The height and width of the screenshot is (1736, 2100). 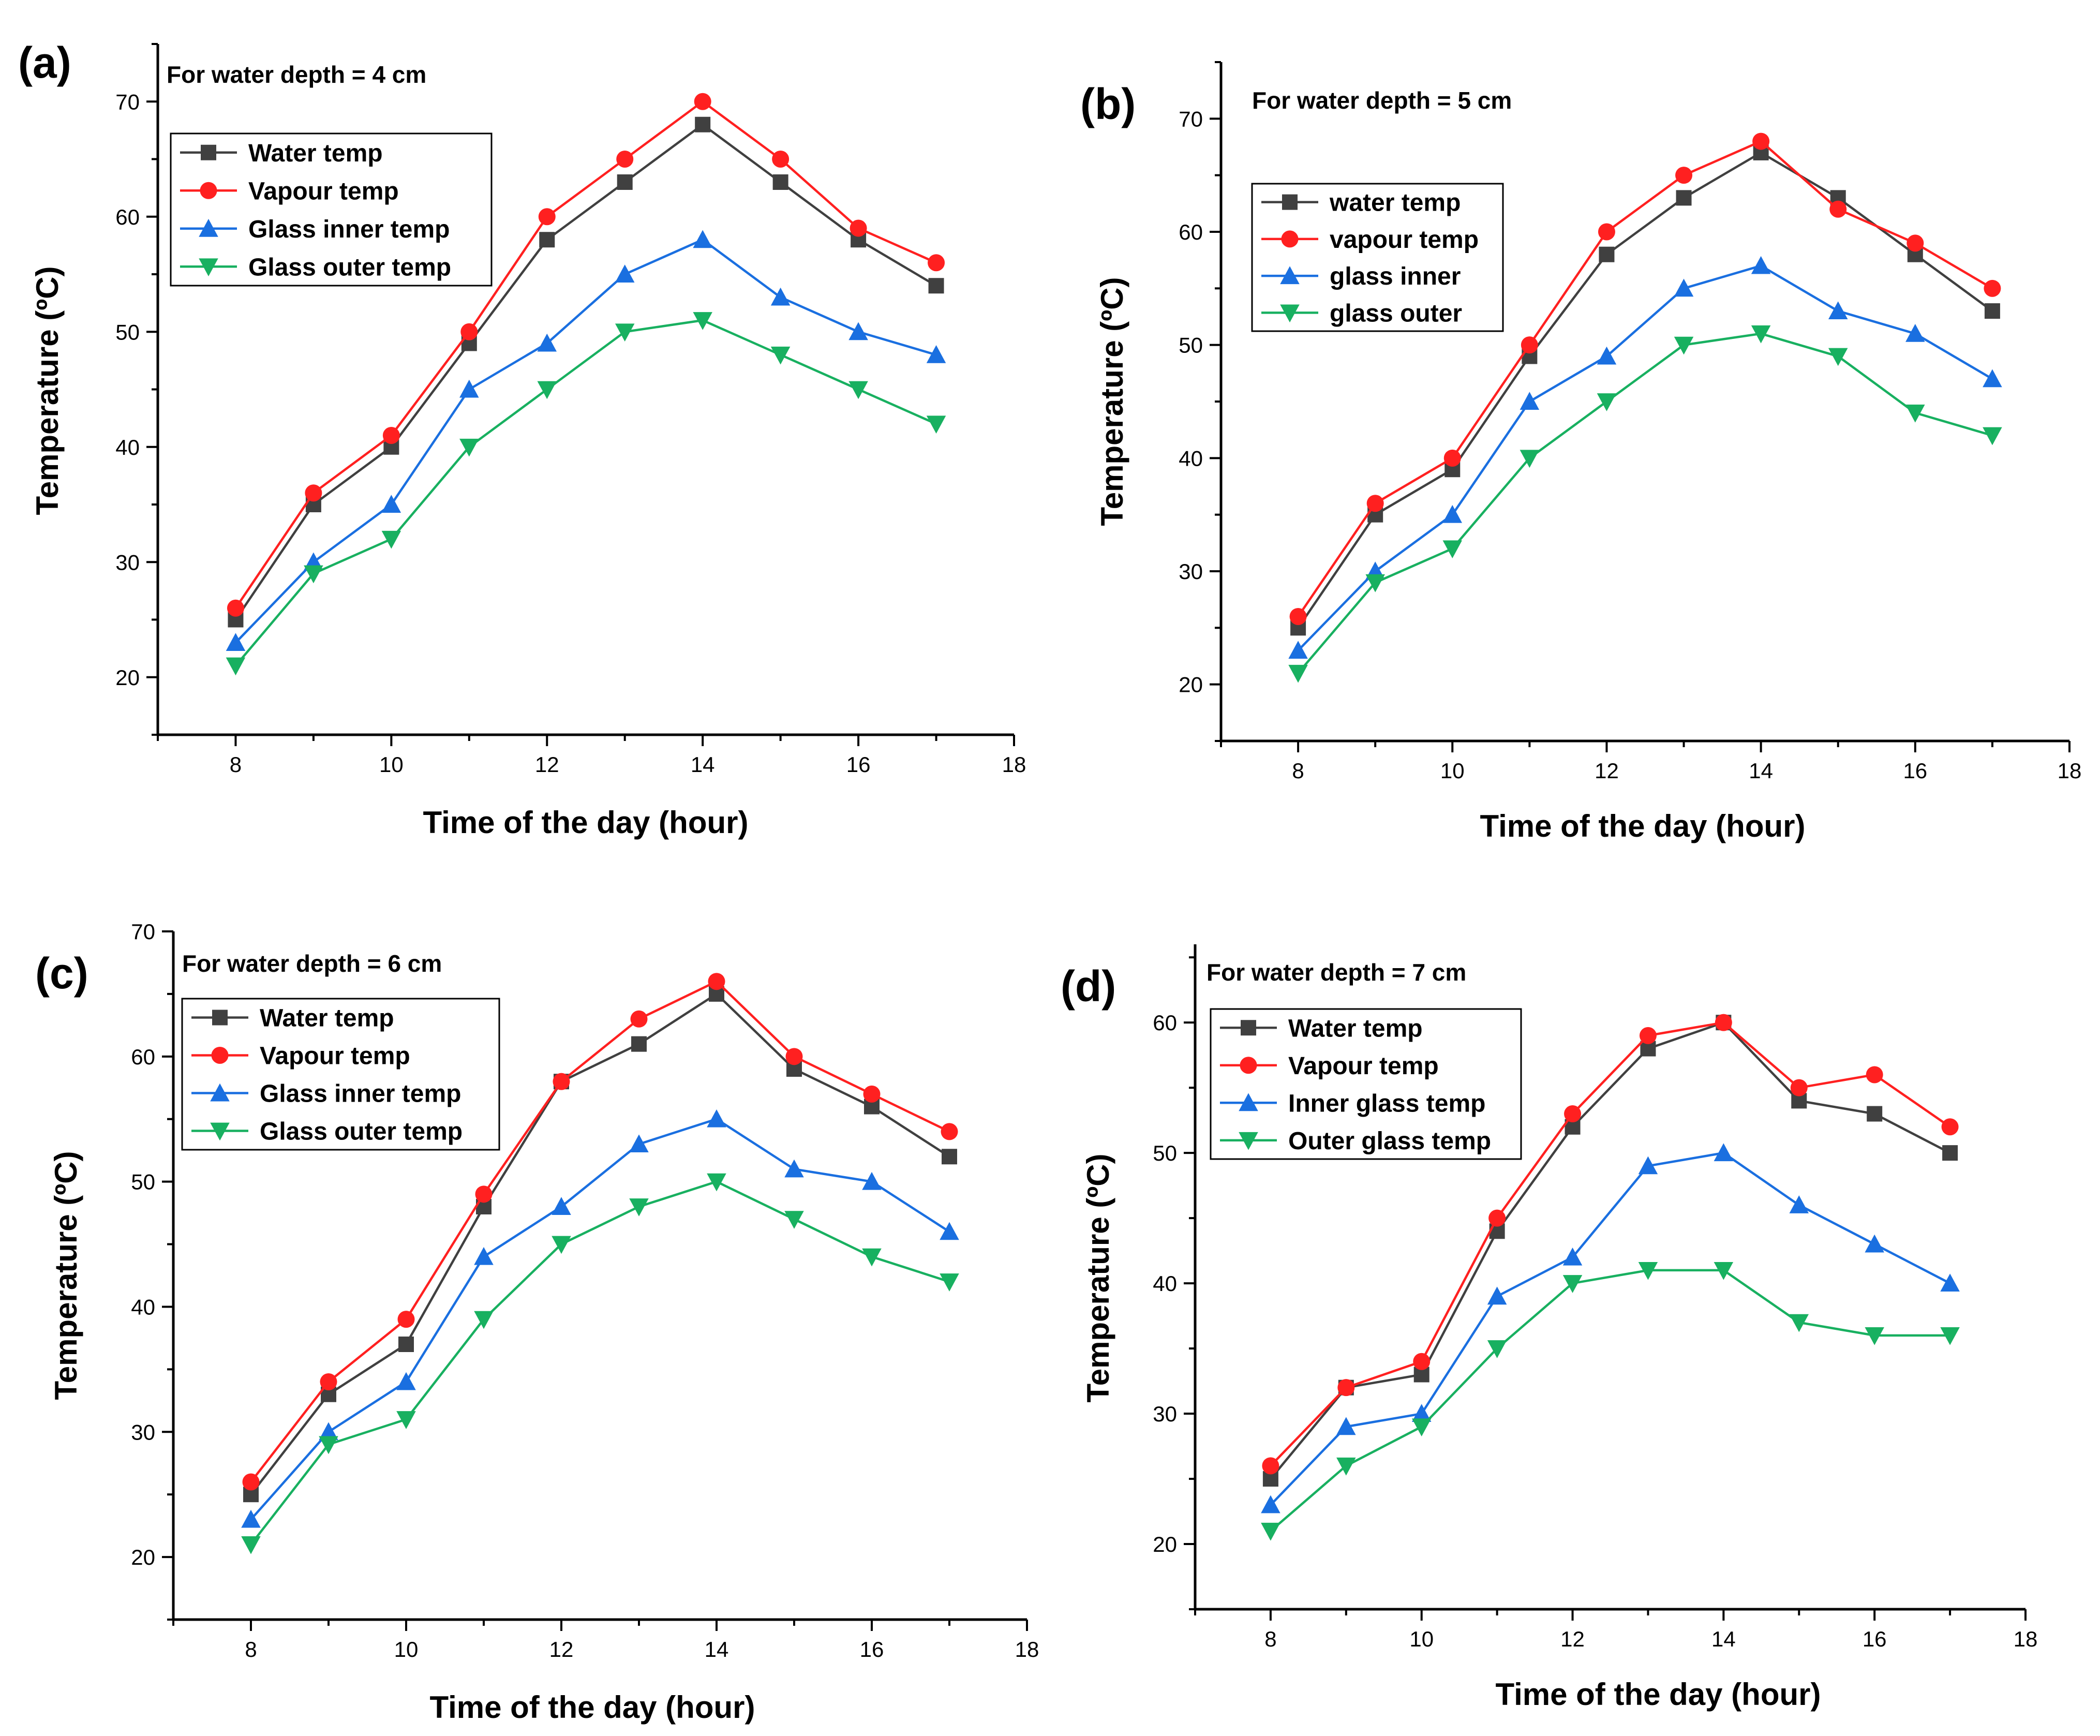 What do you see at coordinates (1298, 771) in the screenshot?
I see `x-tick-label-b: 8` at bounding box center [1298, 771].